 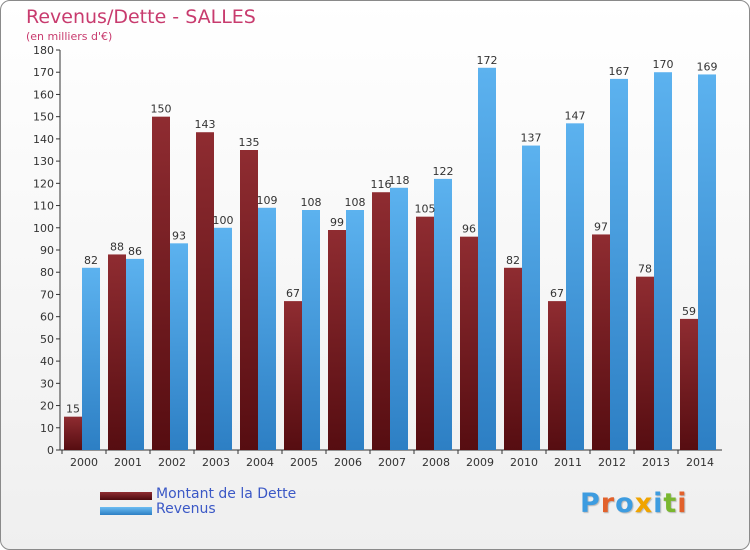 What do you see at coordinates (43, 183) in the screenshot?
I see `y-tick-label: 120` at bounding box center [43, 183].